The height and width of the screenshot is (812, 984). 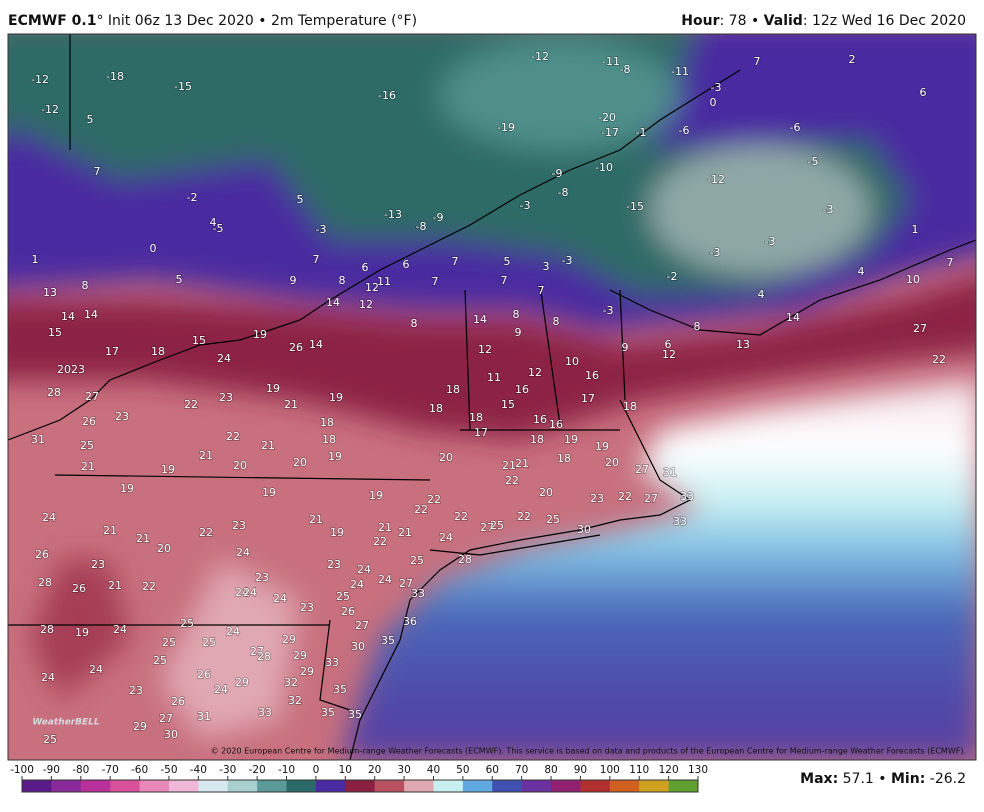 I want to click on colorbar-tick-label: 30, so click(x=403, y=770).